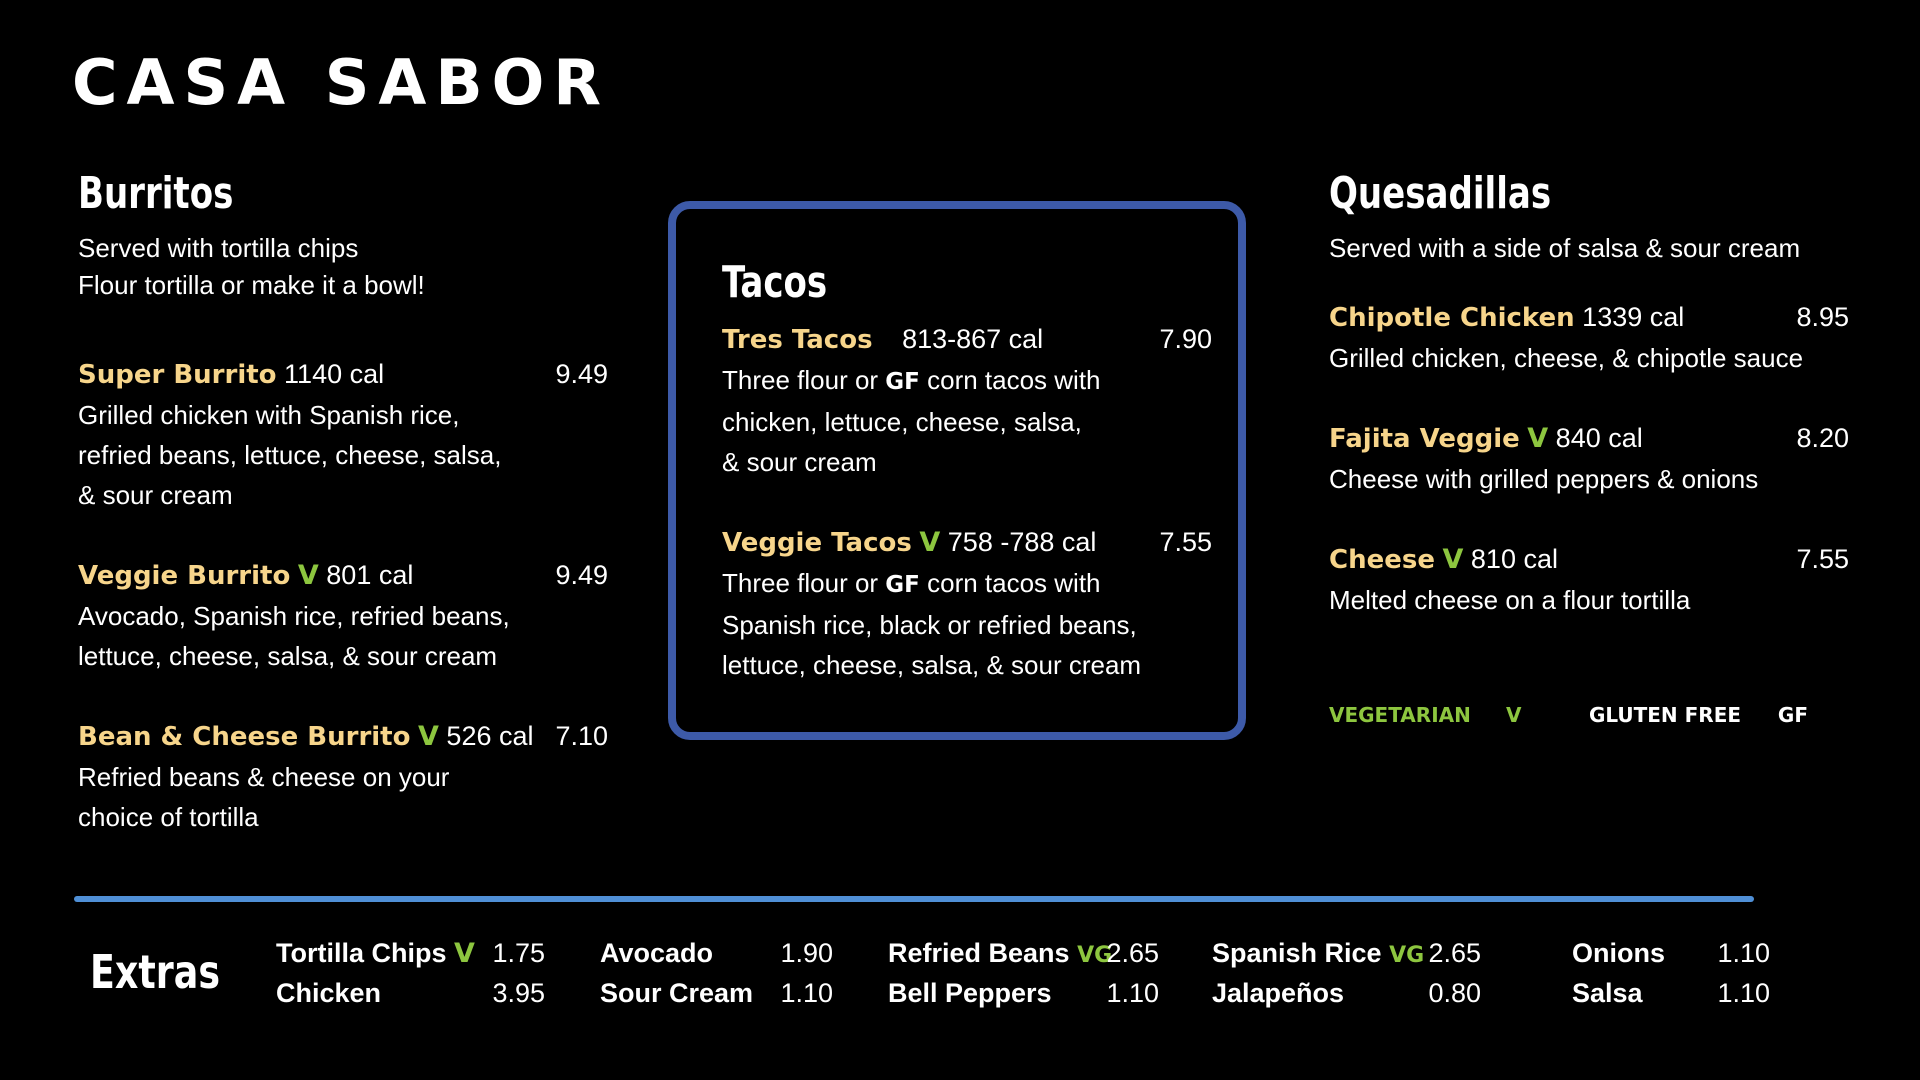 This screenshot has width=1920, height=1080. Describe the element at coordinates (1400, 715) in the screenshot. I see `vegetarian-legend-label: VEGETARIAN` at that location.